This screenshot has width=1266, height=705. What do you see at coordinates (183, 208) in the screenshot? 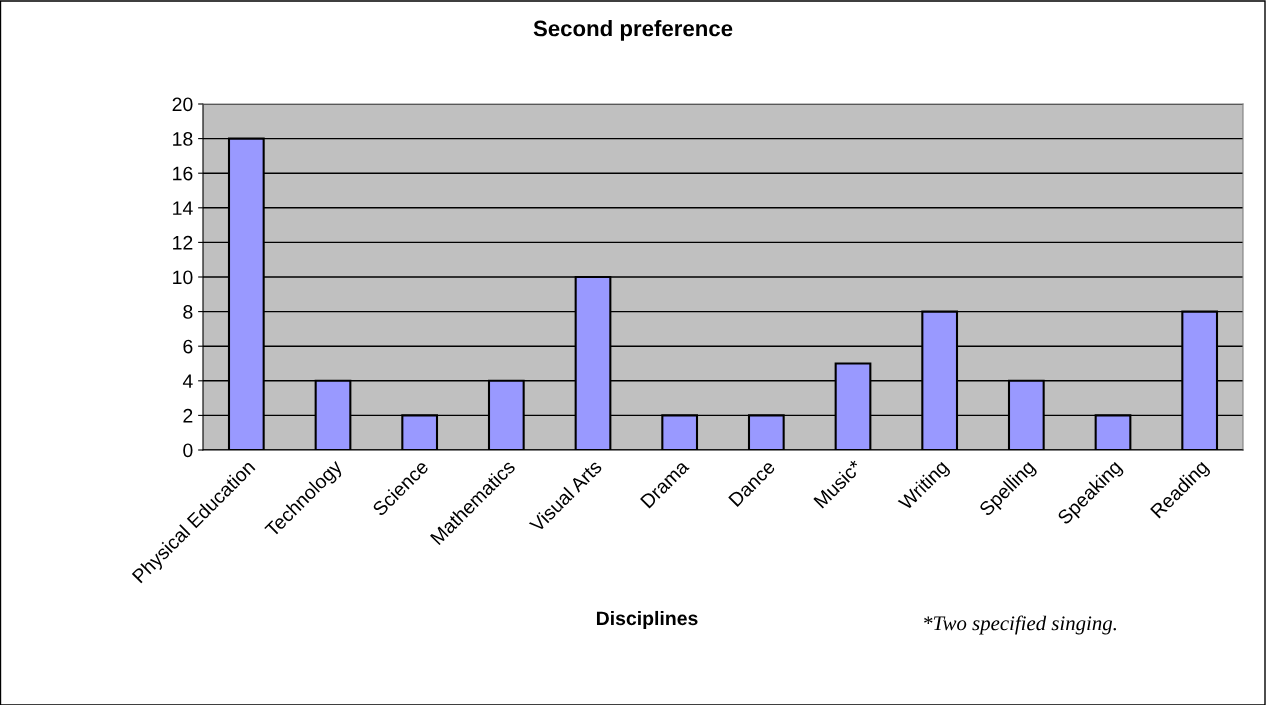
I see `y-tick-label: 14` at bounding box center [183, 208].